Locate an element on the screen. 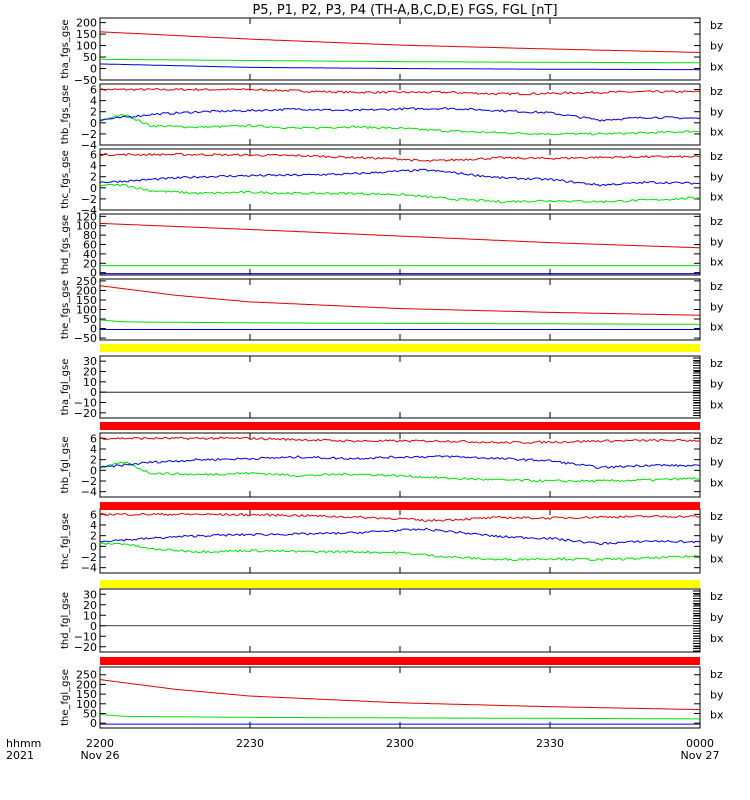  y-tick-label: −20 is located at coordinates (85, 647).